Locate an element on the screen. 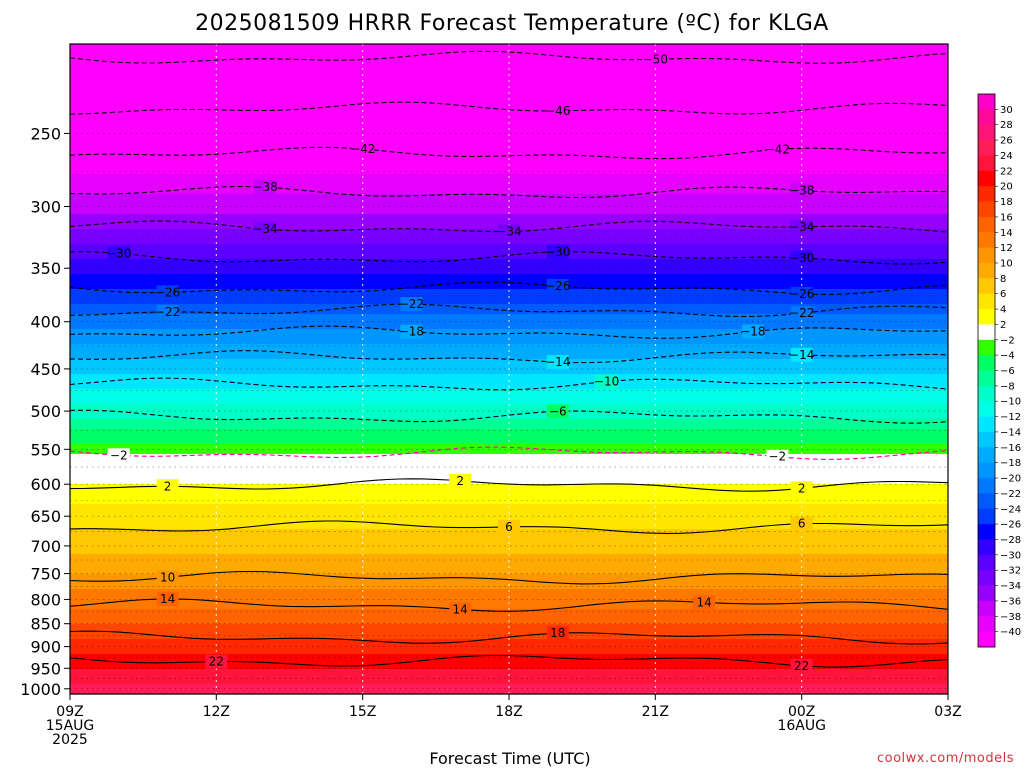 This screenshot has width=1024, height=768. x-tick-label: 00Z 16AUG is located at coordinates (801, 719).